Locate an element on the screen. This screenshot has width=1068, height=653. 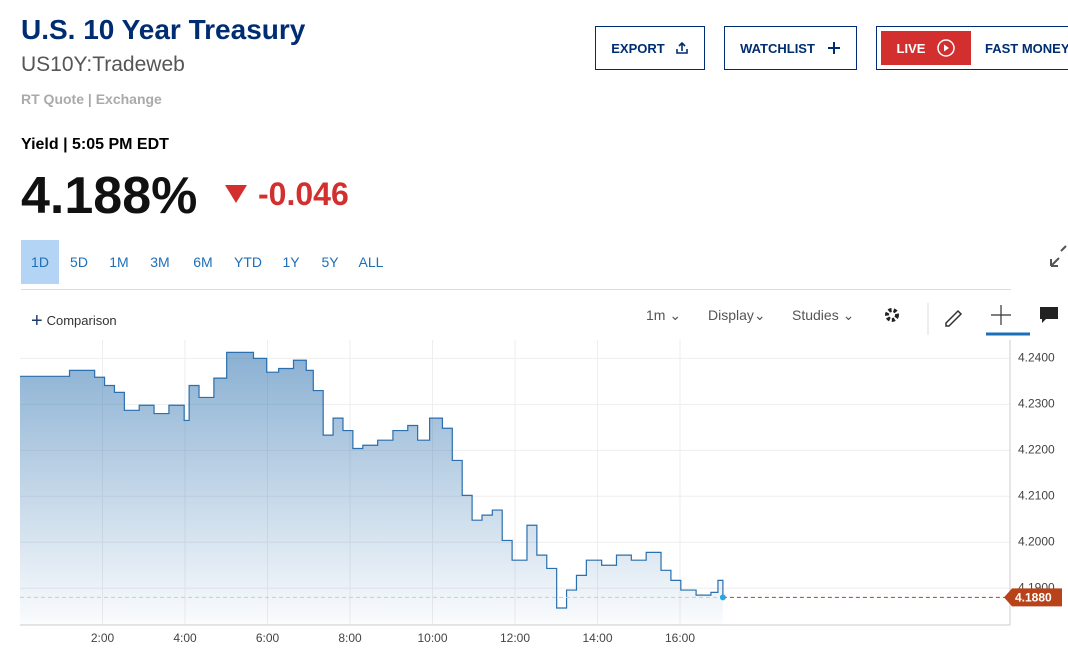
x-tick-label: 10:00 is located at coordinates (432, 638).